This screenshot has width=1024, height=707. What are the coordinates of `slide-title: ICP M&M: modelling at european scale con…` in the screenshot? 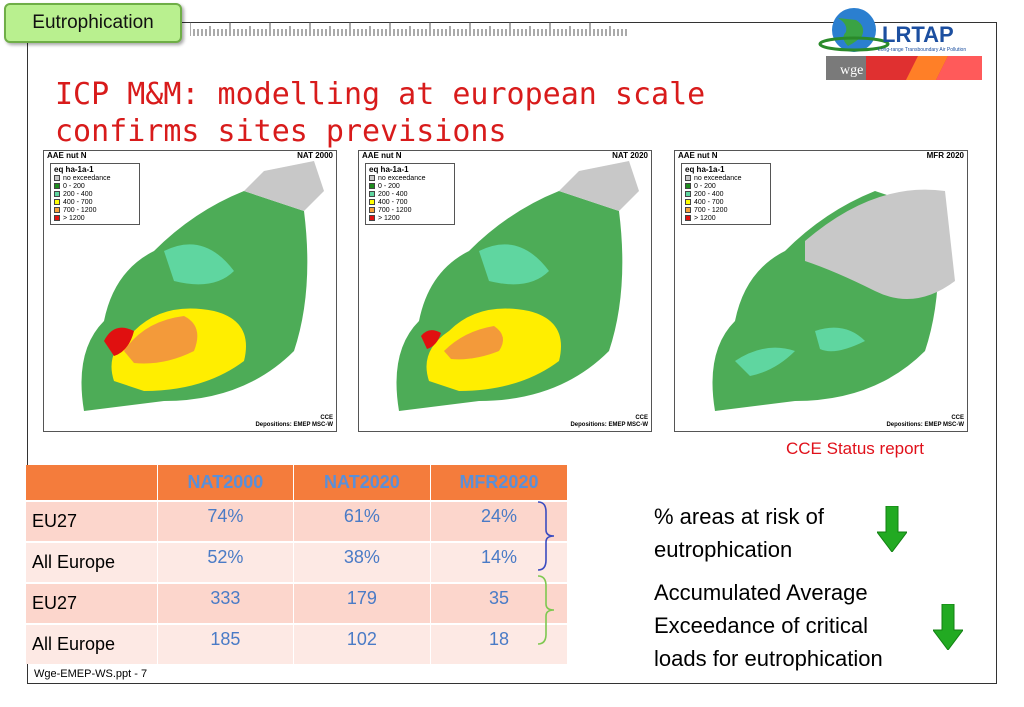 It's located at (380, 113).